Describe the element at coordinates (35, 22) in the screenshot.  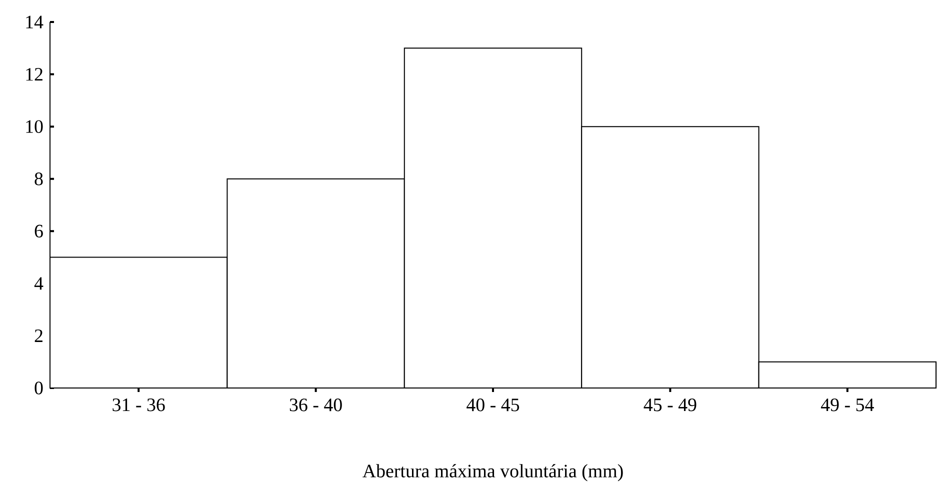
I see `y-tick-label: 14` at that location.